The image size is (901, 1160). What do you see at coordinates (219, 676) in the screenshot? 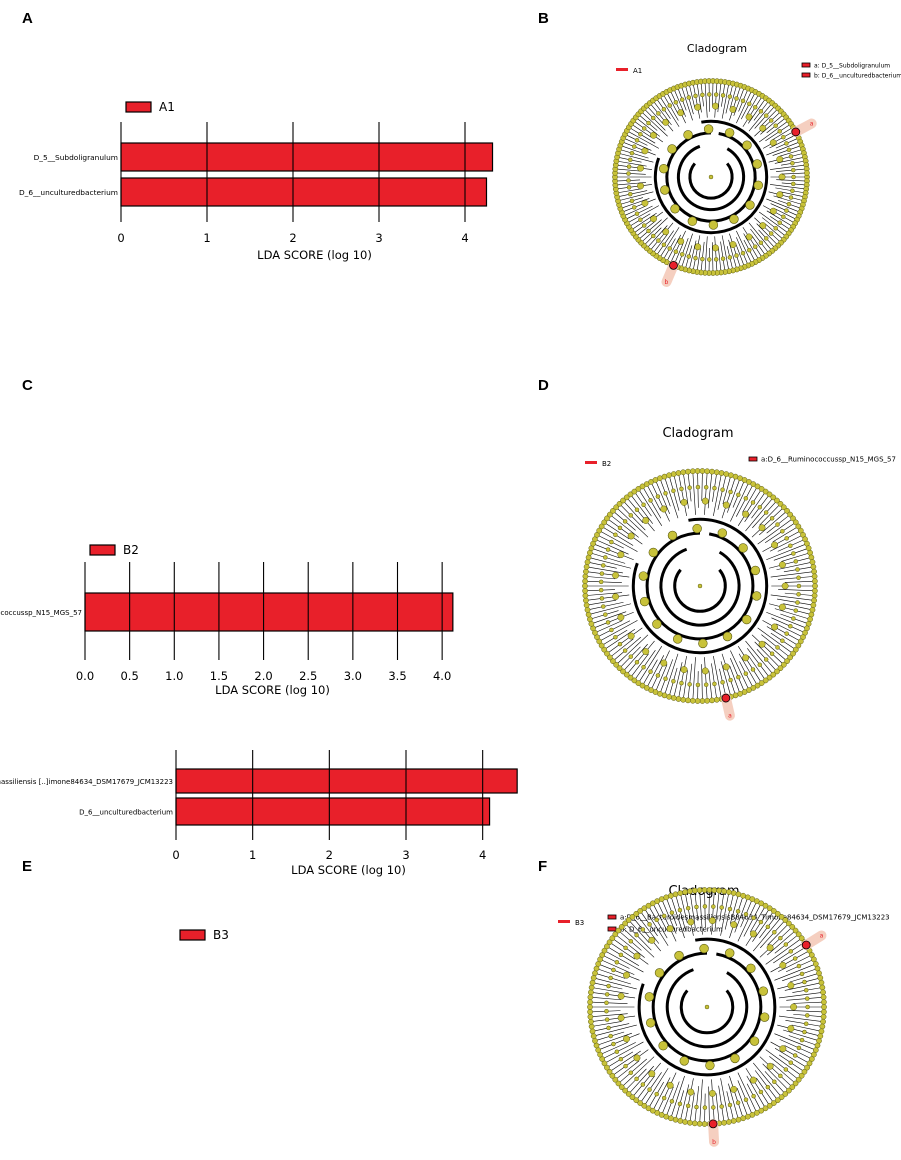
I see `x-tick-label: 1.5` at bounding box center [219, 676].